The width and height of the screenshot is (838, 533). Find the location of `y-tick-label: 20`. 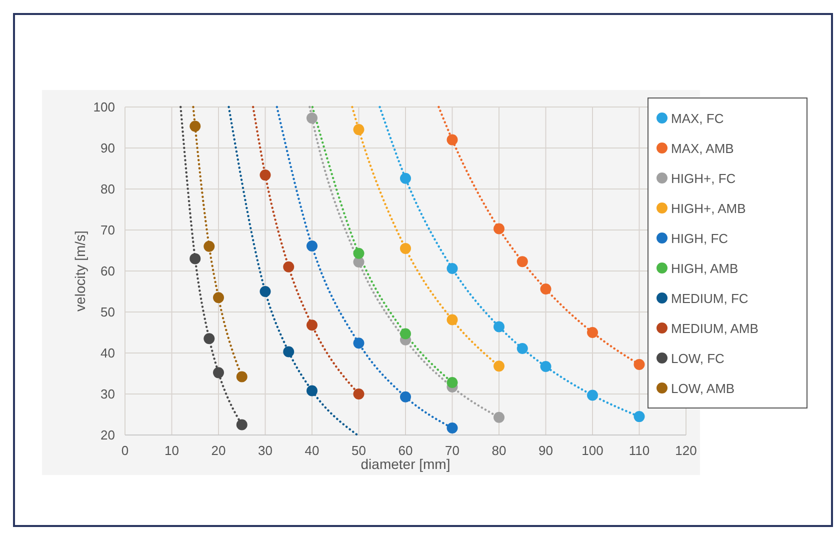

y-tick-label: 20 is located at coordinates (107, 435).